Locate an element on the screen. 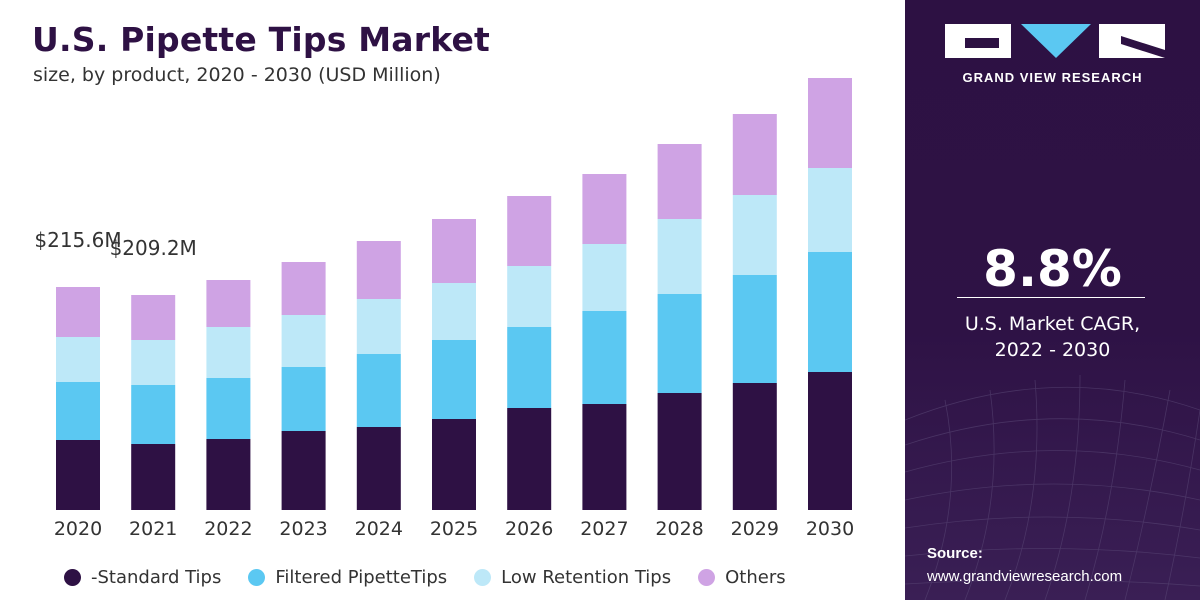 The height and width of the screenshot is (600, 1200). bar-segment-2027-s0 is located at coordinates (604, 457).